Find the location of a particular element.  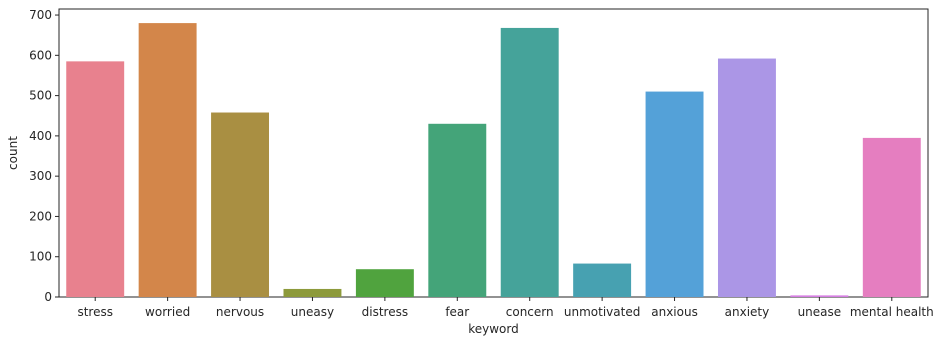

x-tick-label: concern is located at coordinates (530, 312).